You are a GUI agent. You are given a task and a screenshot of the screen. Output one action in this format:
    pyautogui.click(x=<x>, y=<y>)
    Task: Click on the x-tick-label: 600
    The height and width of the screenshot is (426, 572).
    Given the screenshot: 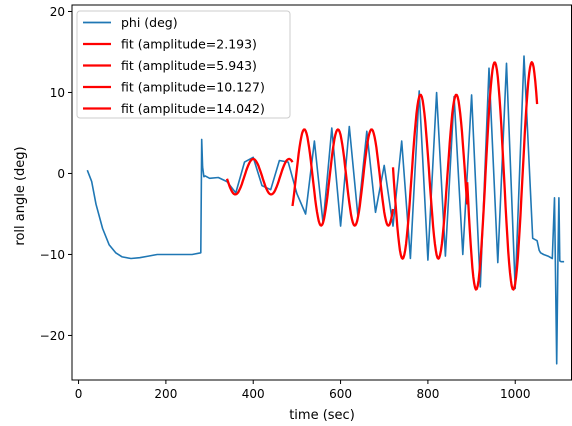 What is the action you would take?
    pyautogui.click(x=340, y=394)
    